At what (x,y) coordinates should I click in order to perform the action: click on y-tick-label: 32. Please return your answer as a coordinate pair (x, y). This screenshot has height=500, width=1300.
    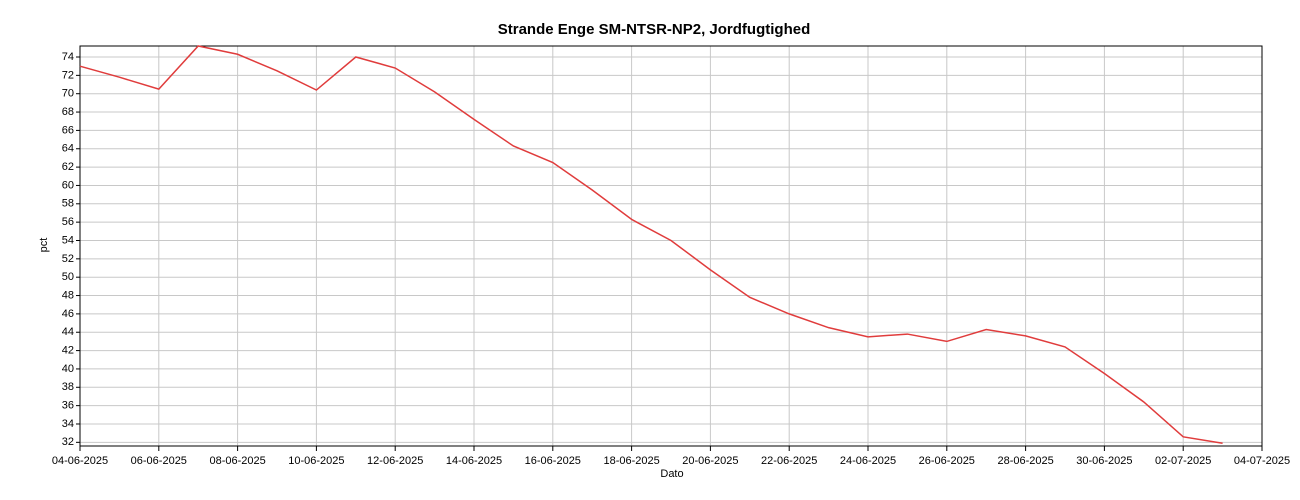
    Looking at the image, I should click on (68, 442).